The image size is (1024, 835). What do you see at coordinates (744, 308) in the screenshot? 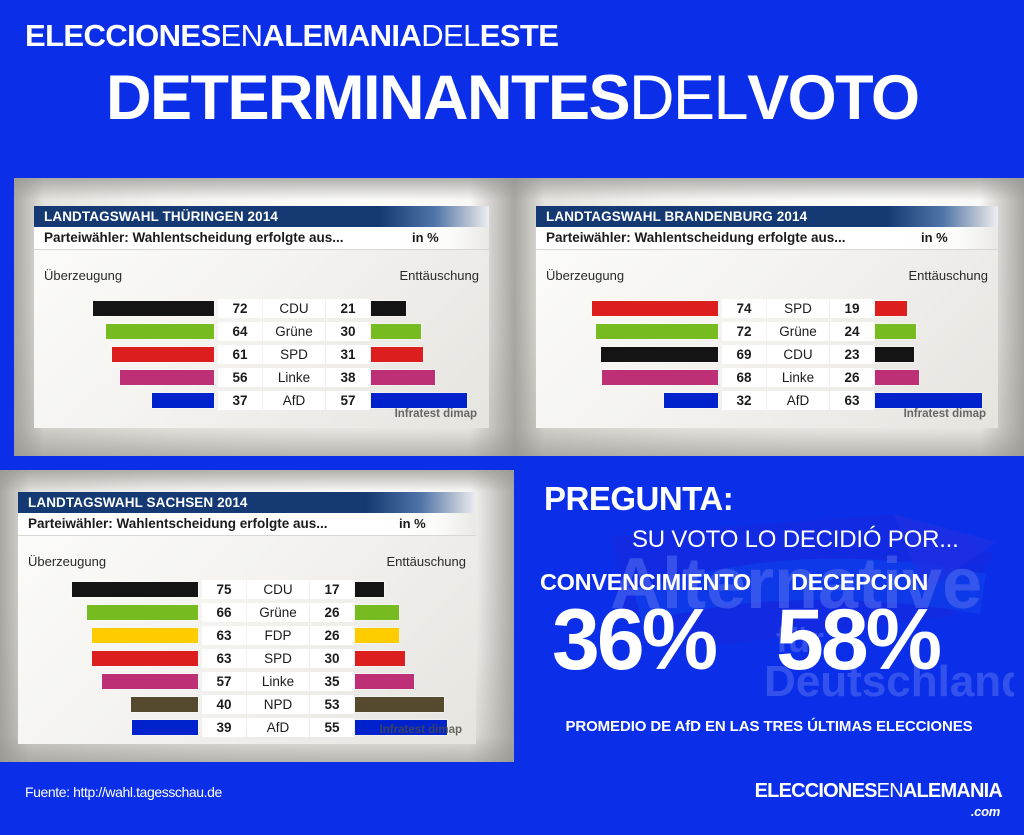
I see `value-ueberzeugung: 74` at bounding box center [744, 308].